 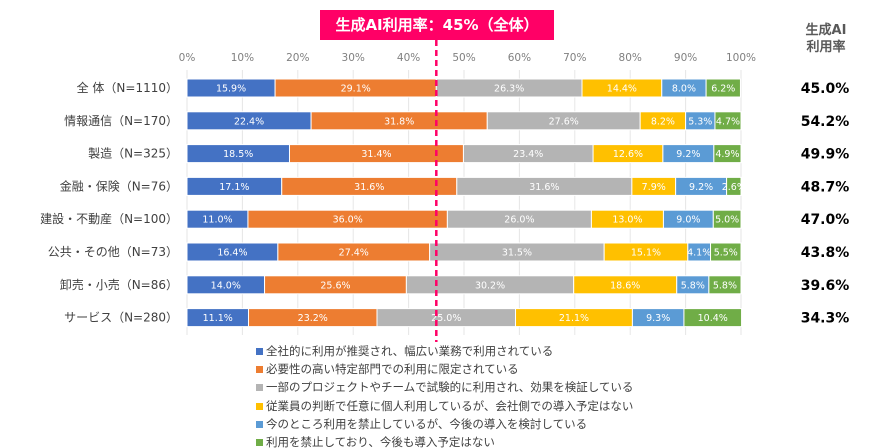 I want to click on legend-item: 利用を禁止しており、今後も導入予定はない, so click(x=444, y=440).